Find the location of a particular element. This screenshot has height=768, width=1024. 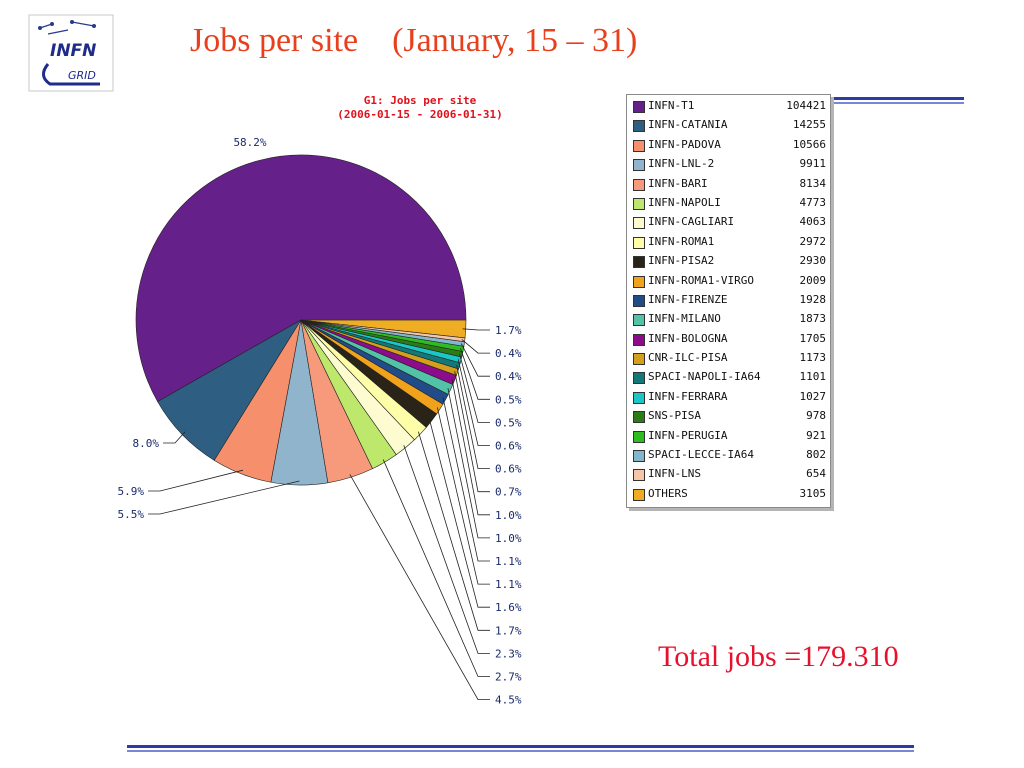

pie-percent-label: 1.1% is located at coordinates (508, 584).